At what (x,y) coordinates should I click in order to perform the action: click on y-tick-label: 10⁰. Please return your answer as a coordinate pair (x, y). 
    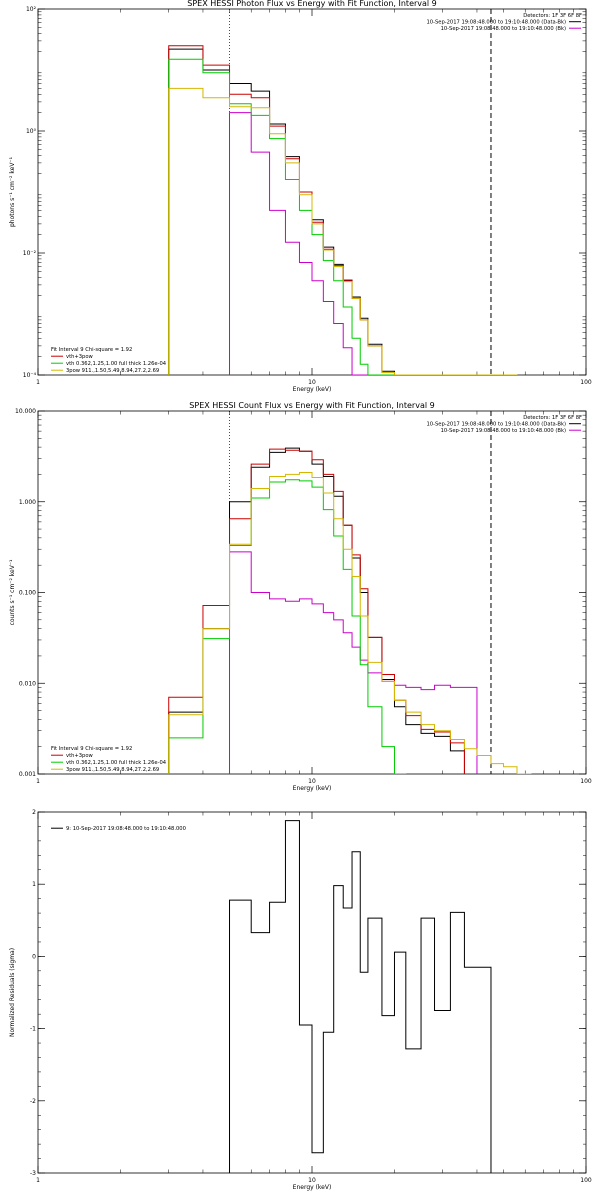
    Looking at the image, I should click on (31, 131).